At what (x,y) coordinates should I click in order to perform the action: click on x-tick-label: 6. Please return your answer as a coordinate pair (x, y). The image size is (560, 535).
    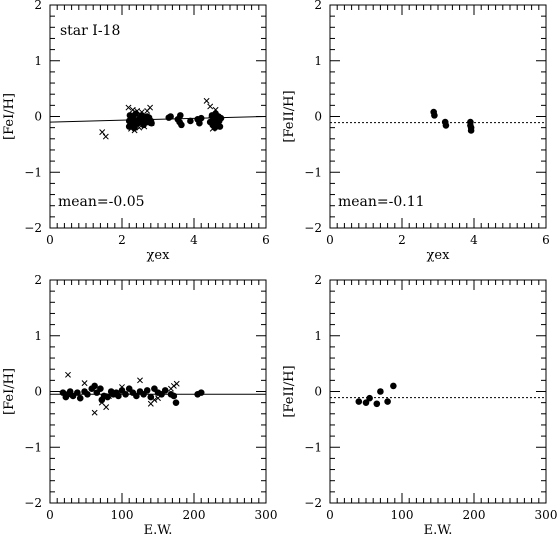
    Looking at the image, I should click on (546, 240).